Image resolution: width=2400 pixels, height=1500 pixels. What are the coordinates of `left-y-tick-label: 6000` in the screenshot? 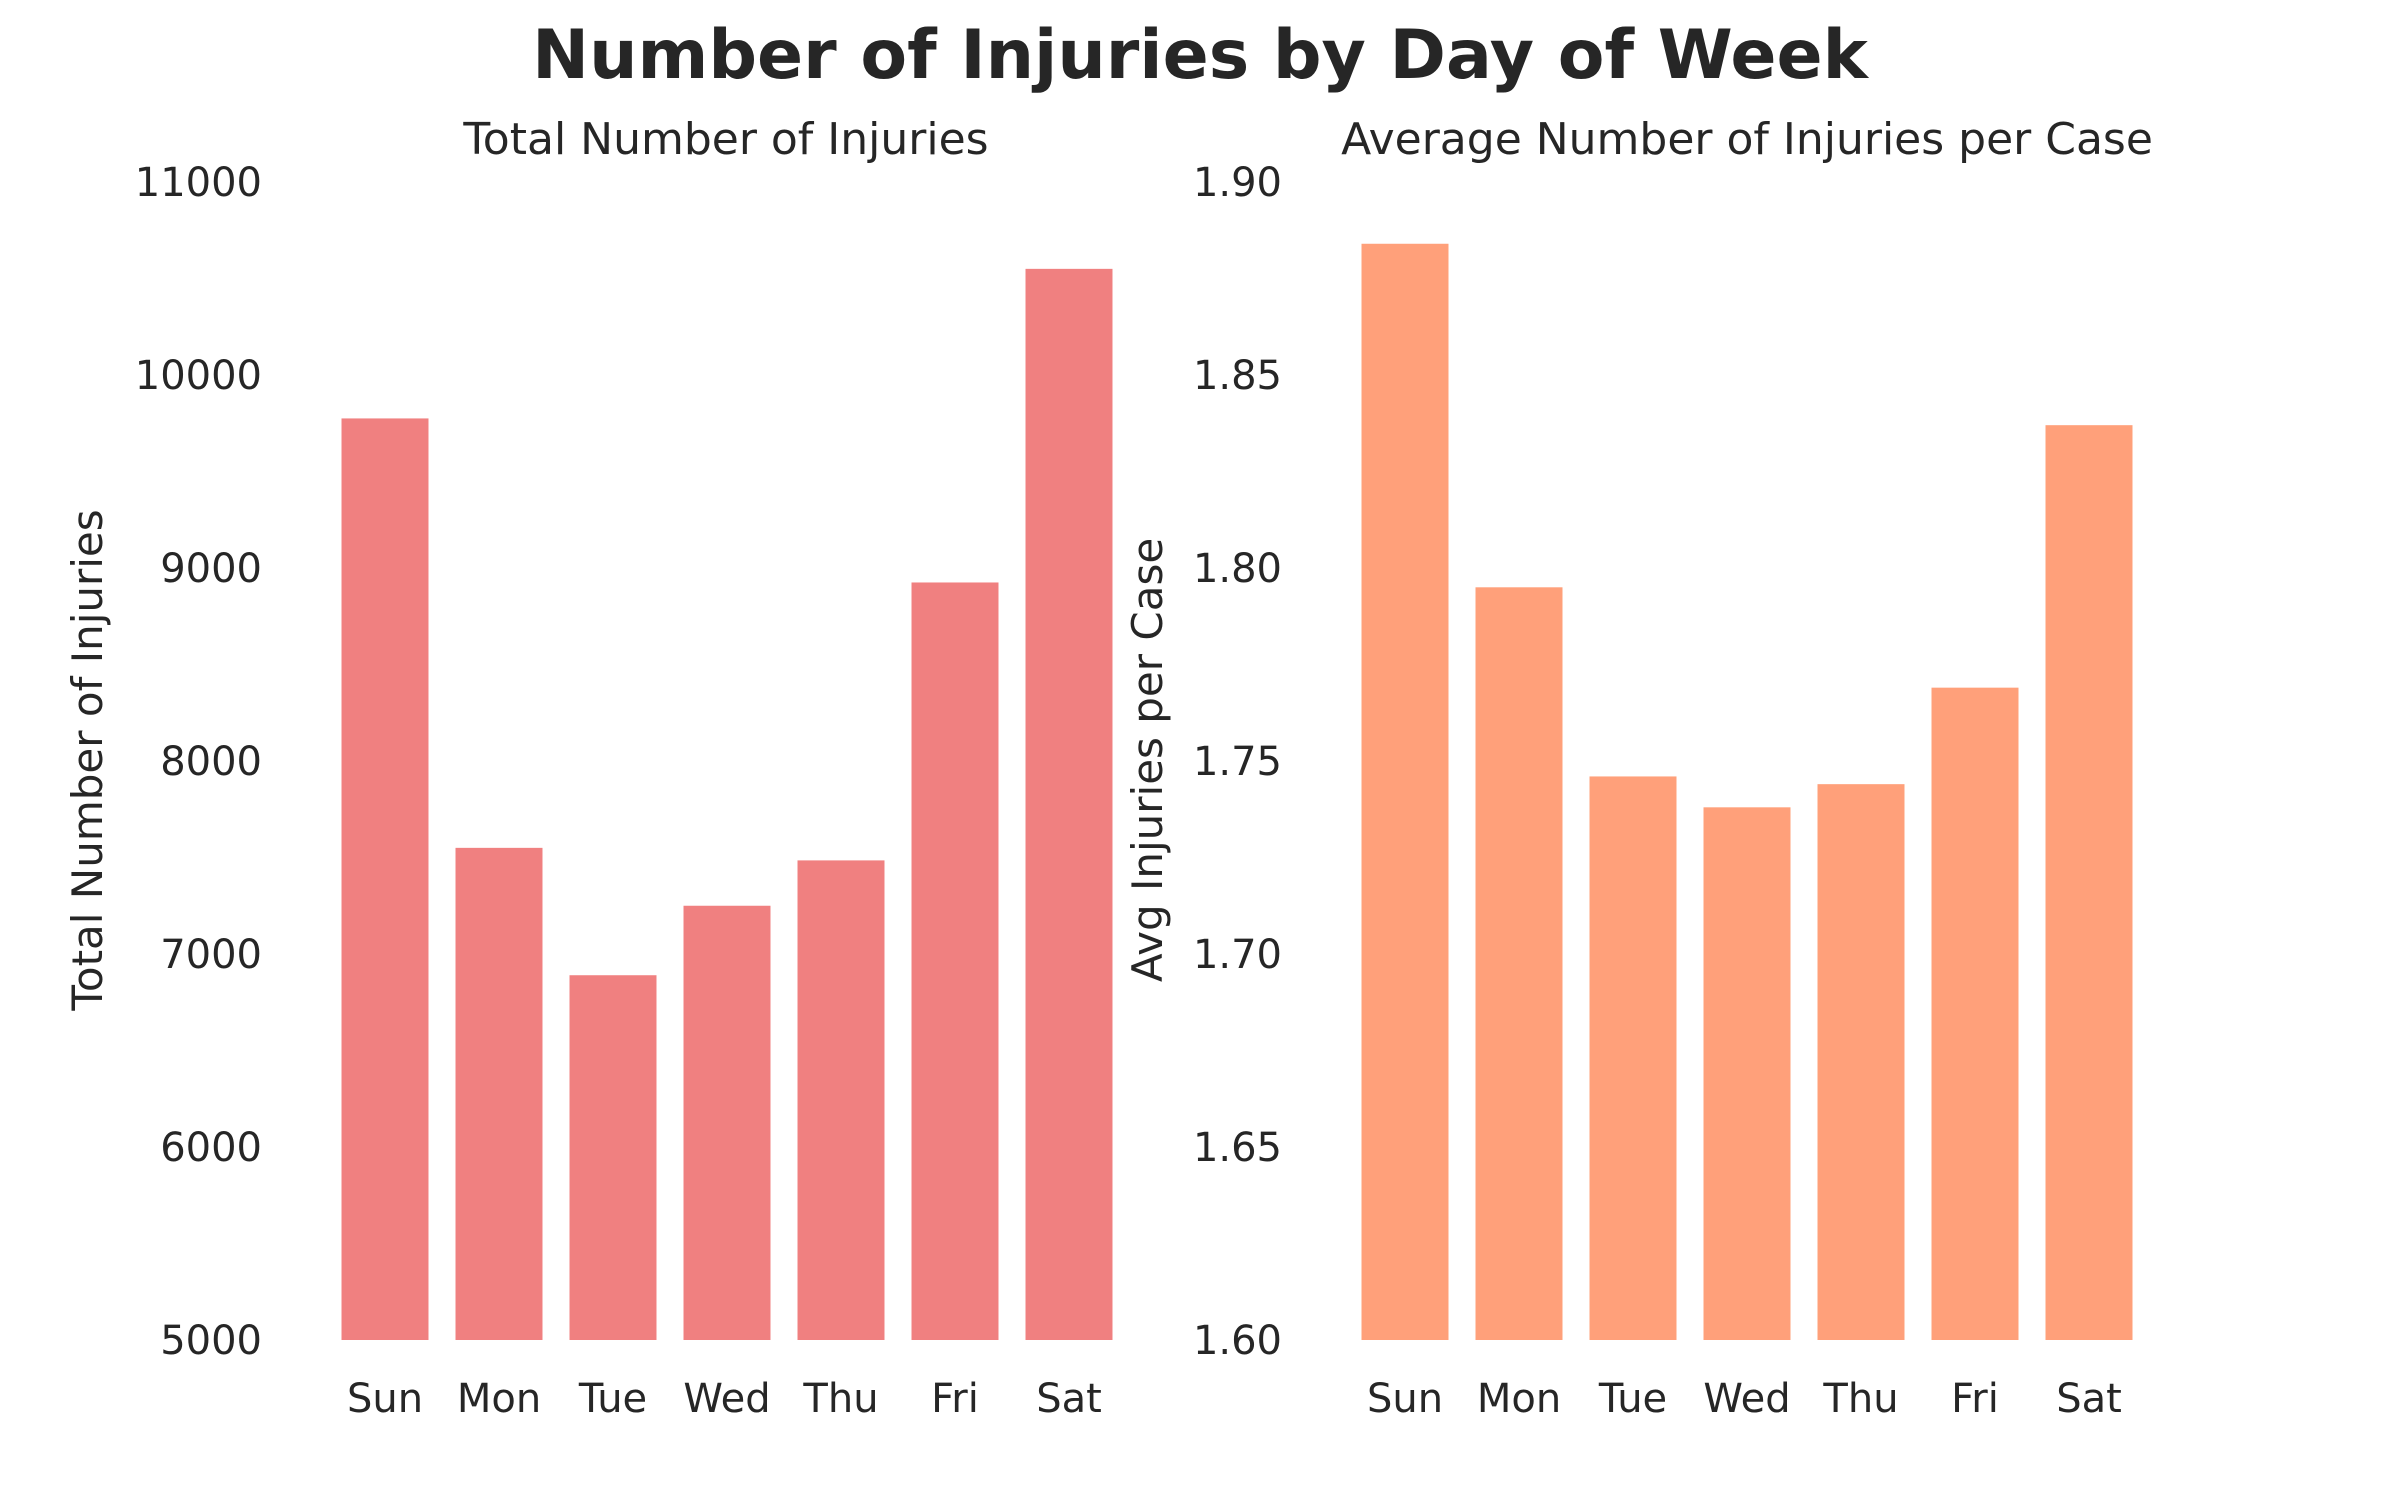 It's located at (211, 1148).